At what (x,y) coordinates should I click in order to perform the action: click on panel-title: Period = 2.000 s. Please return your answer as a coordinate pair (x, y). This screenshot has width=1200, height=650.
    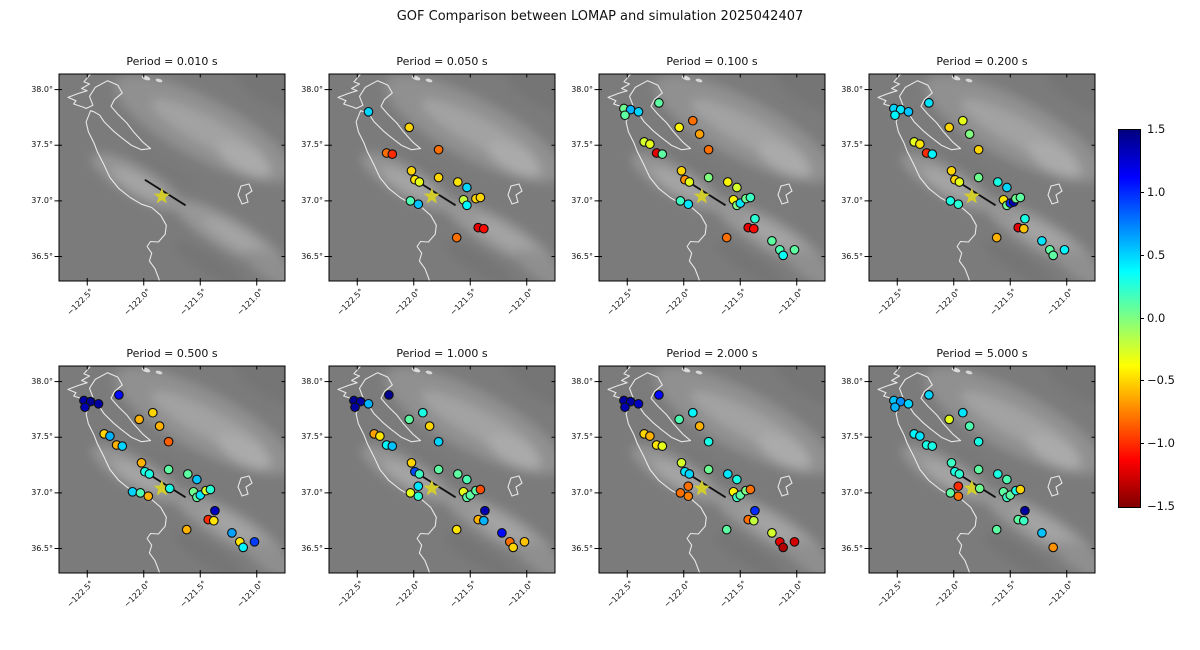
    Looking at the image, I should click on (712, 353).